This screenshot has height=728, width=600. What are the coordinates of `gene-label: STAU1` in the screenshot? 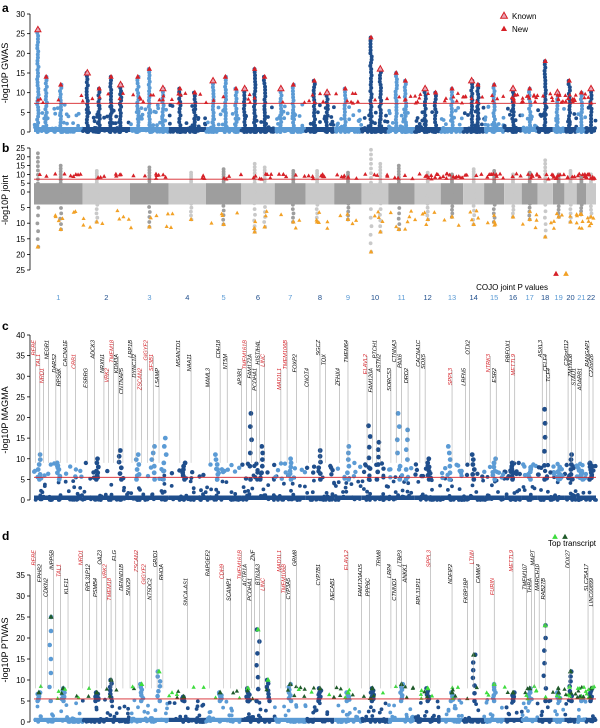 It's located at (574, 377).